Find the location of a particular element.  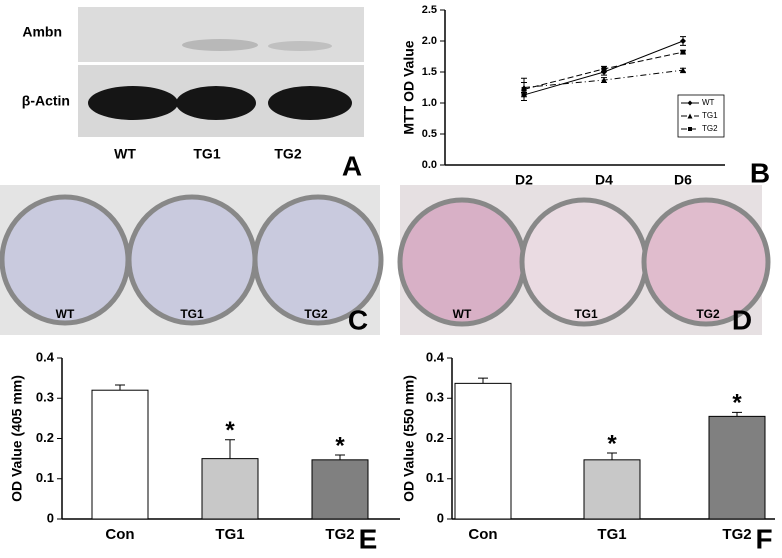

legend-label: TG2 is located at coordinates (710, 128).